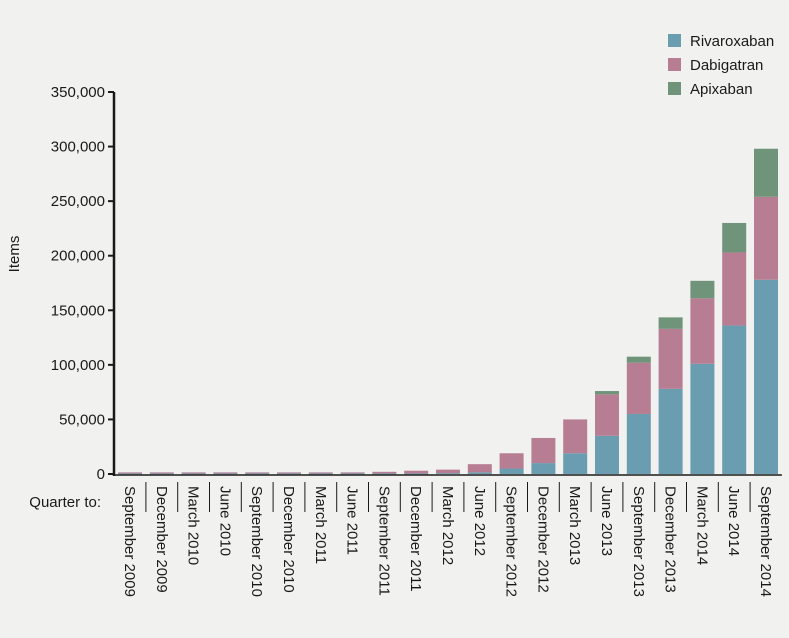 The image size is (789, 638). Describe the element at coordinates (78, 256) in the screenshot. I see `y-tick-label: 200,000` at that location.